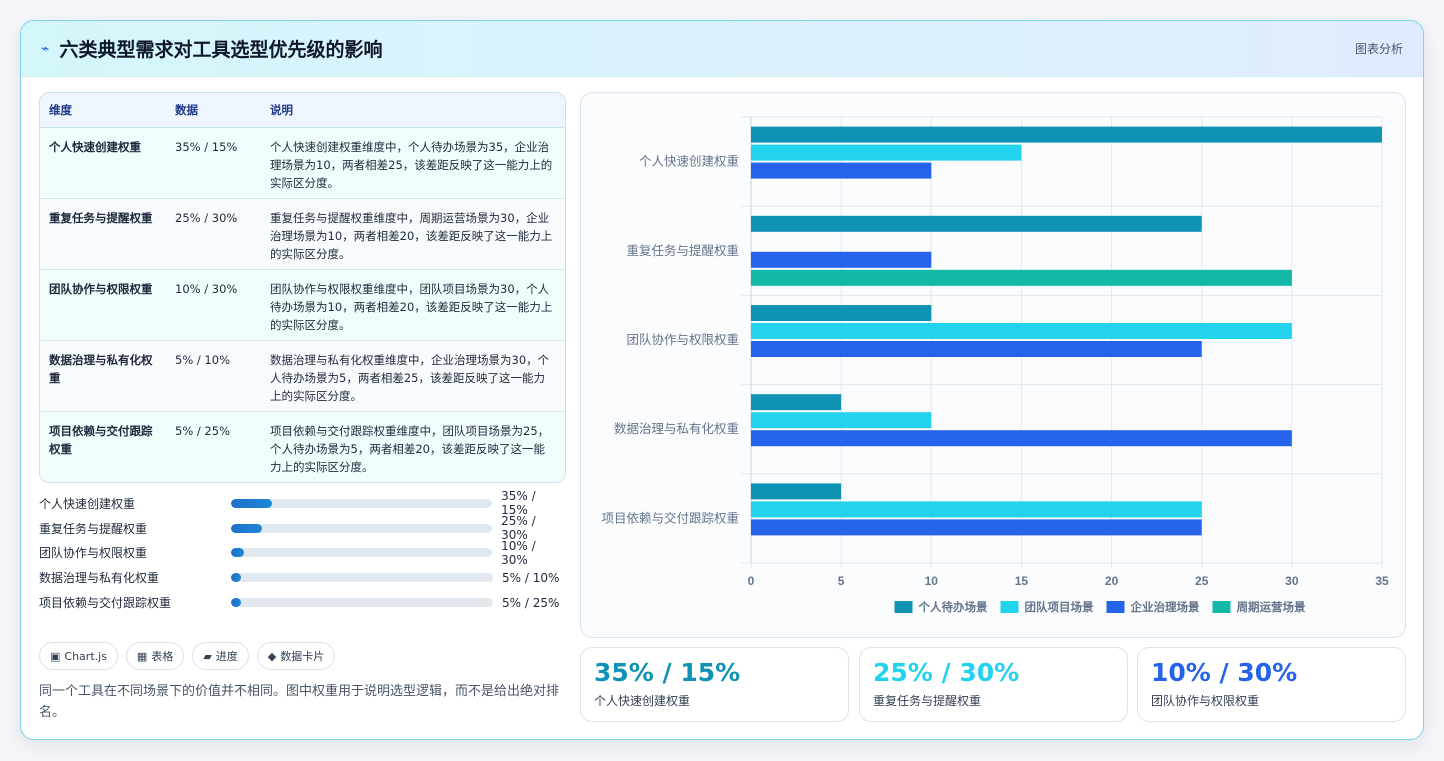 This screenshot has width=1444, height=761. Describe the element at coordinates (1382, 581) in the screenshot. I see `x-tick-label: 35` at that location.